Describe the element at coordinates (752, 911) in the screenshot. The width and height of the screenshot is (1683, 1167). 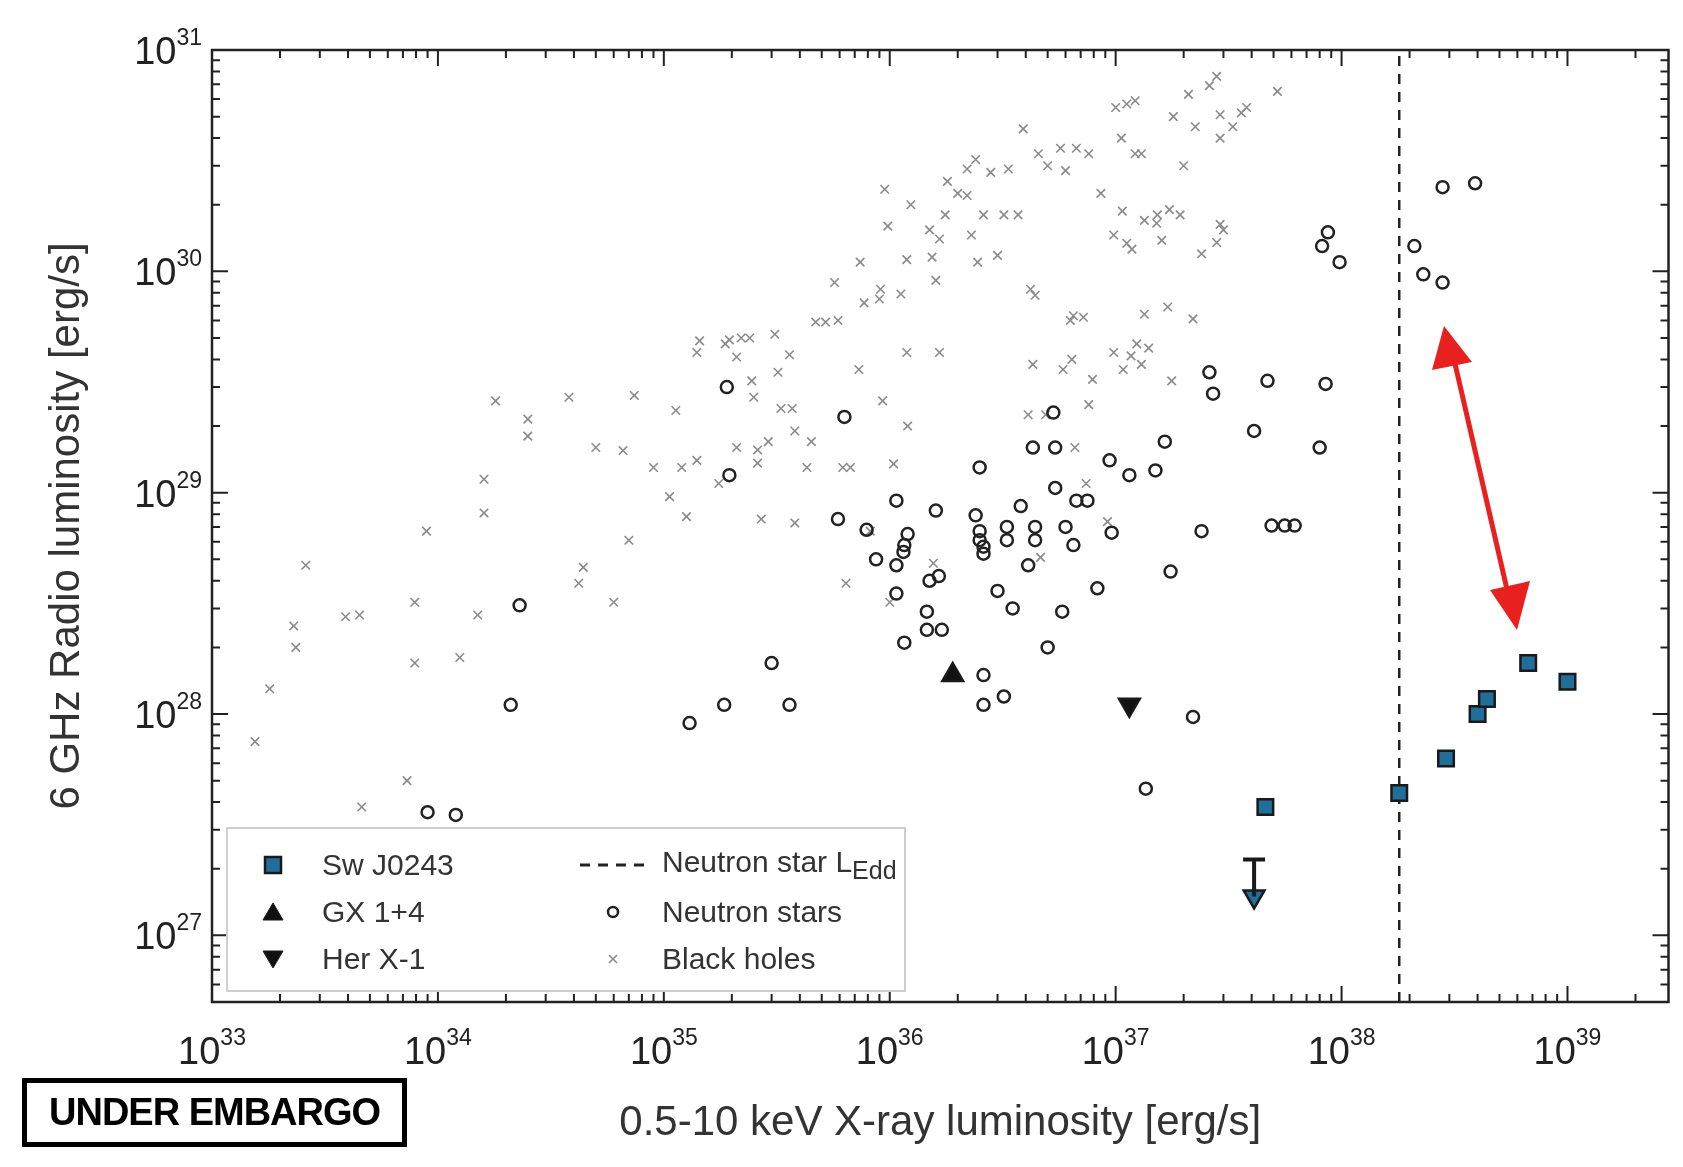
I see `legend-label: Neutron stars` at that location.